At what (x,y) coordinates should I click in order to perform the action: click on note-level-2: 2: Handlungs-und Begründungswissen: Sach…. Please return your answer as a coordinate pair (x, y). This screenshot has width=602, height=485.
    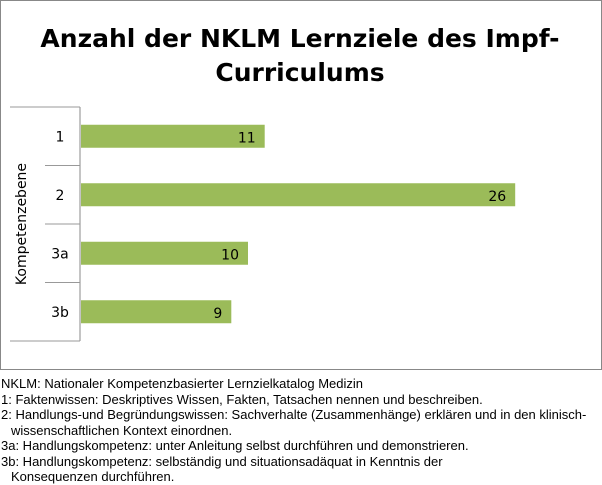
    Looking at the image, I should click on (294, 422).